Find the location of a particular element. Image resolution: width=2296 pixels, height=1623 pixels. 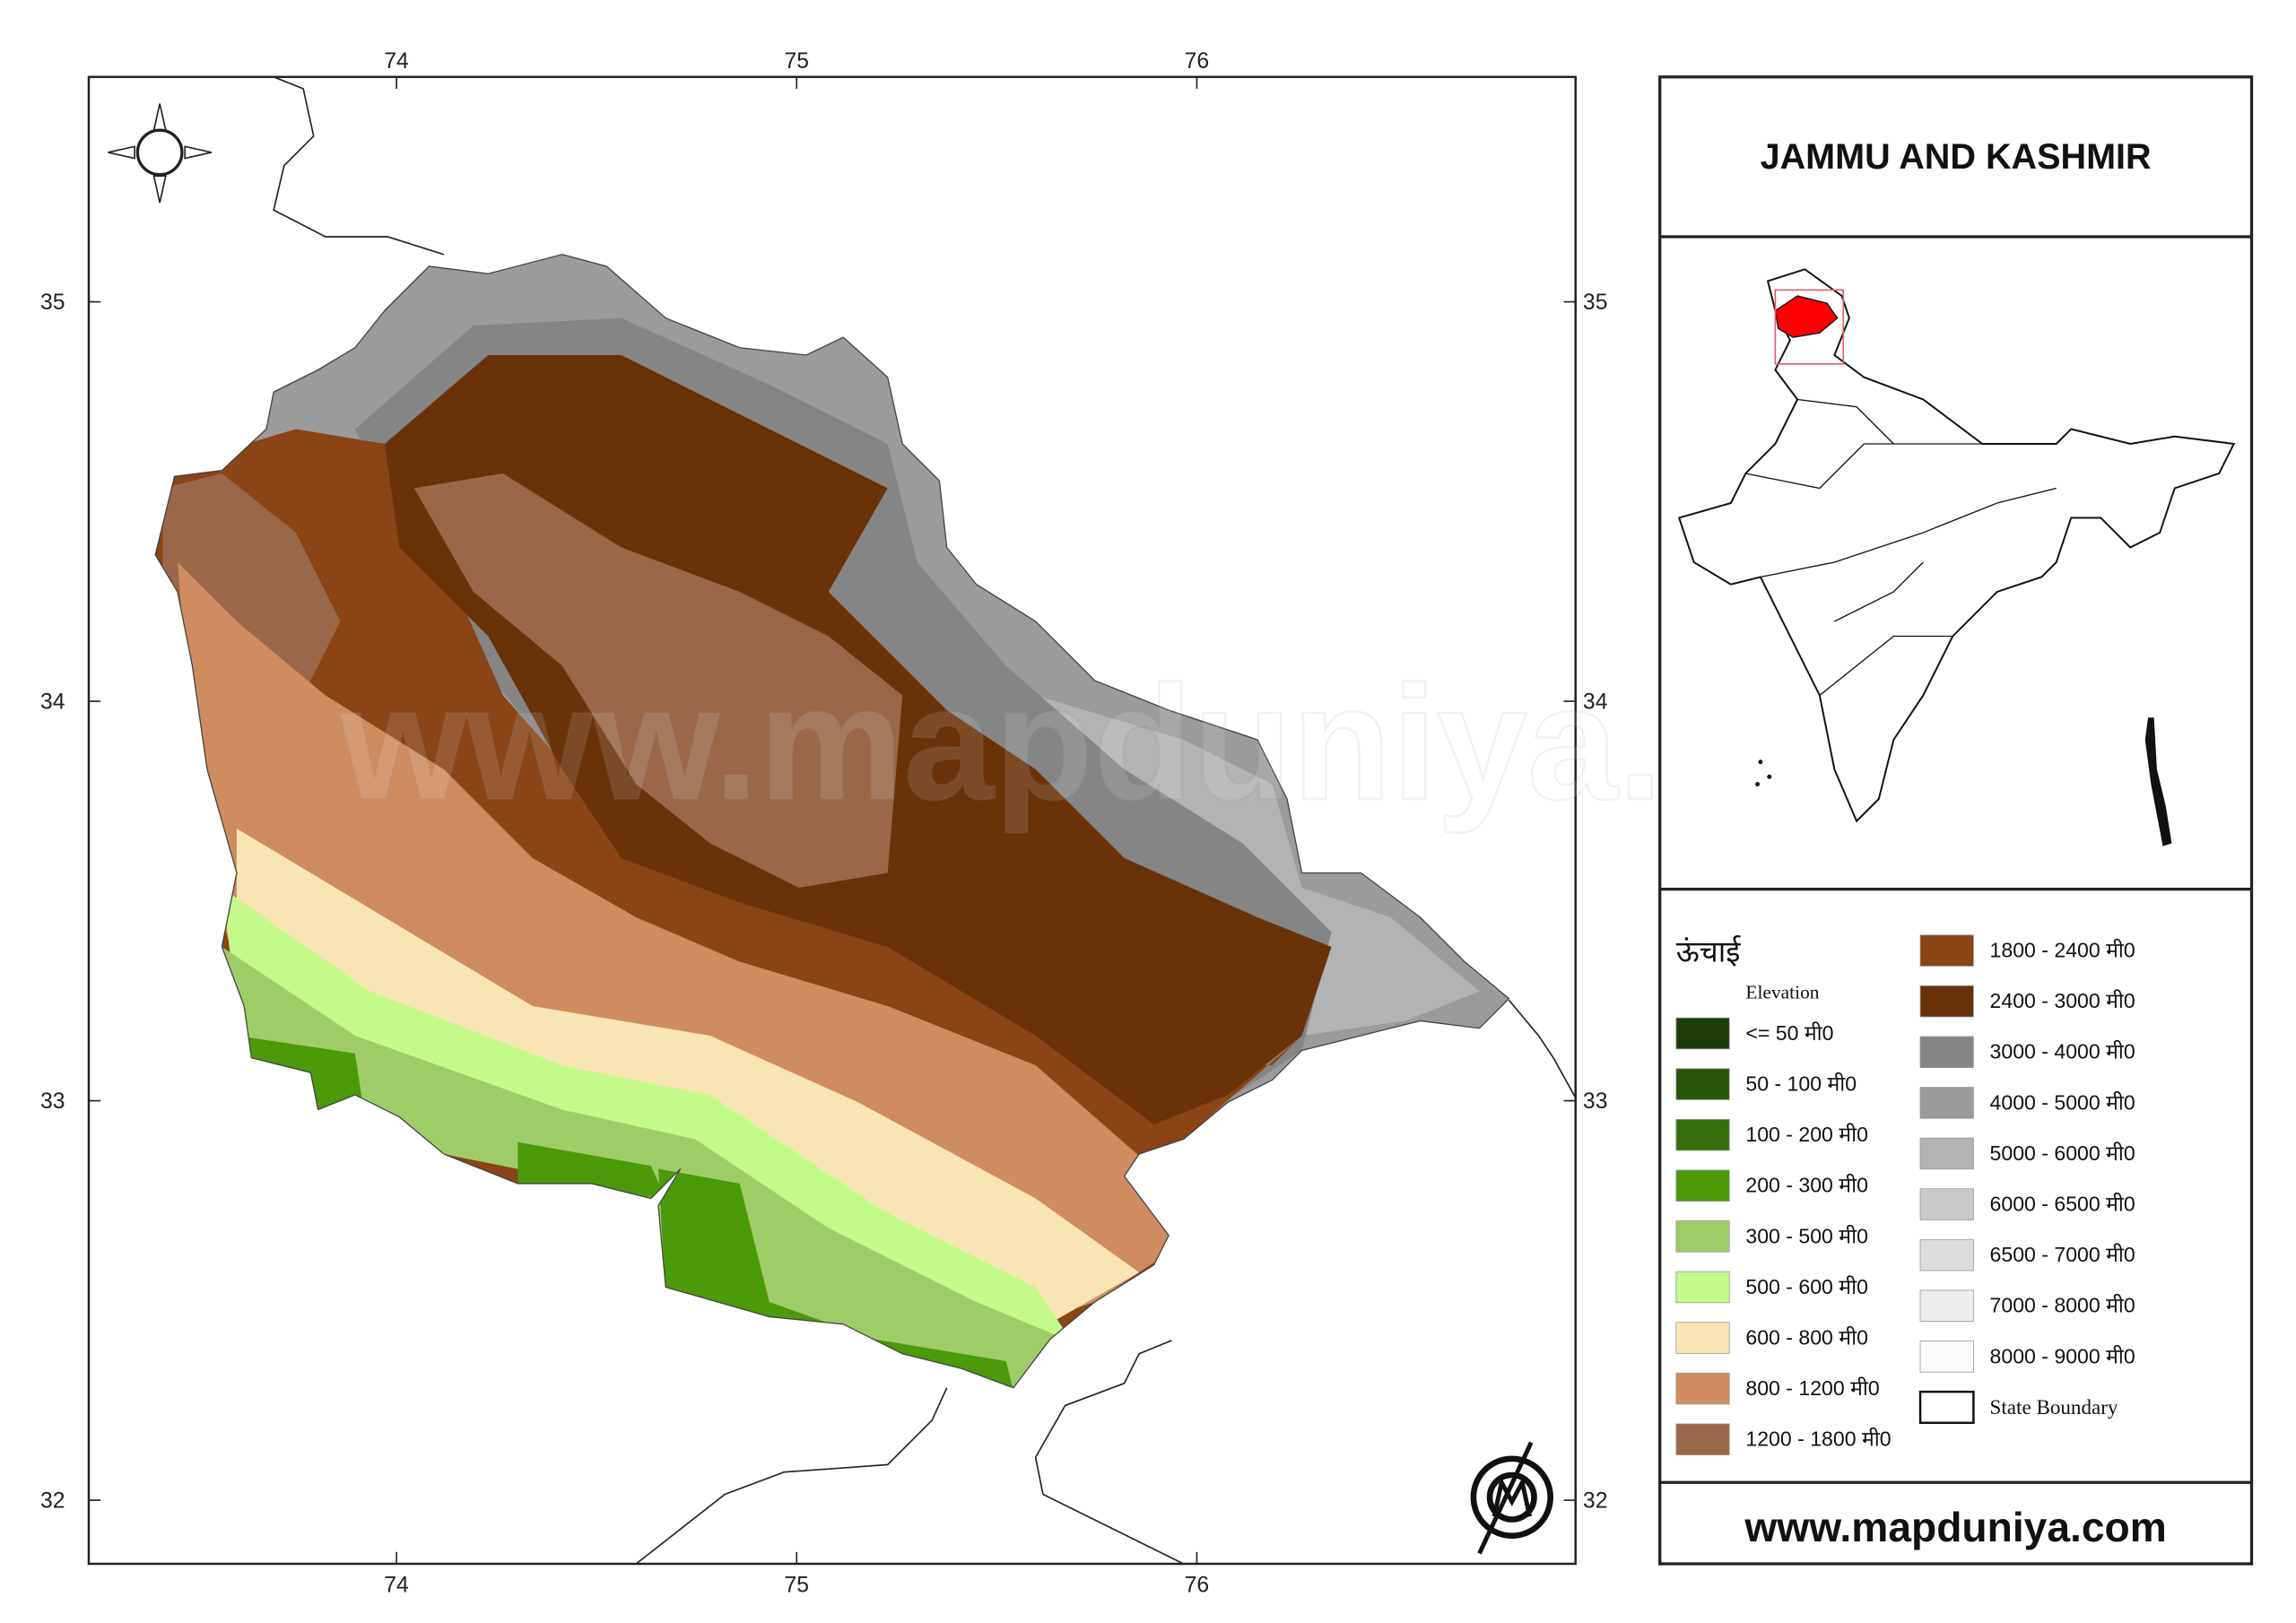

legend-label: 50 - 100 मी0 is located at coordinates (1801, 1084).